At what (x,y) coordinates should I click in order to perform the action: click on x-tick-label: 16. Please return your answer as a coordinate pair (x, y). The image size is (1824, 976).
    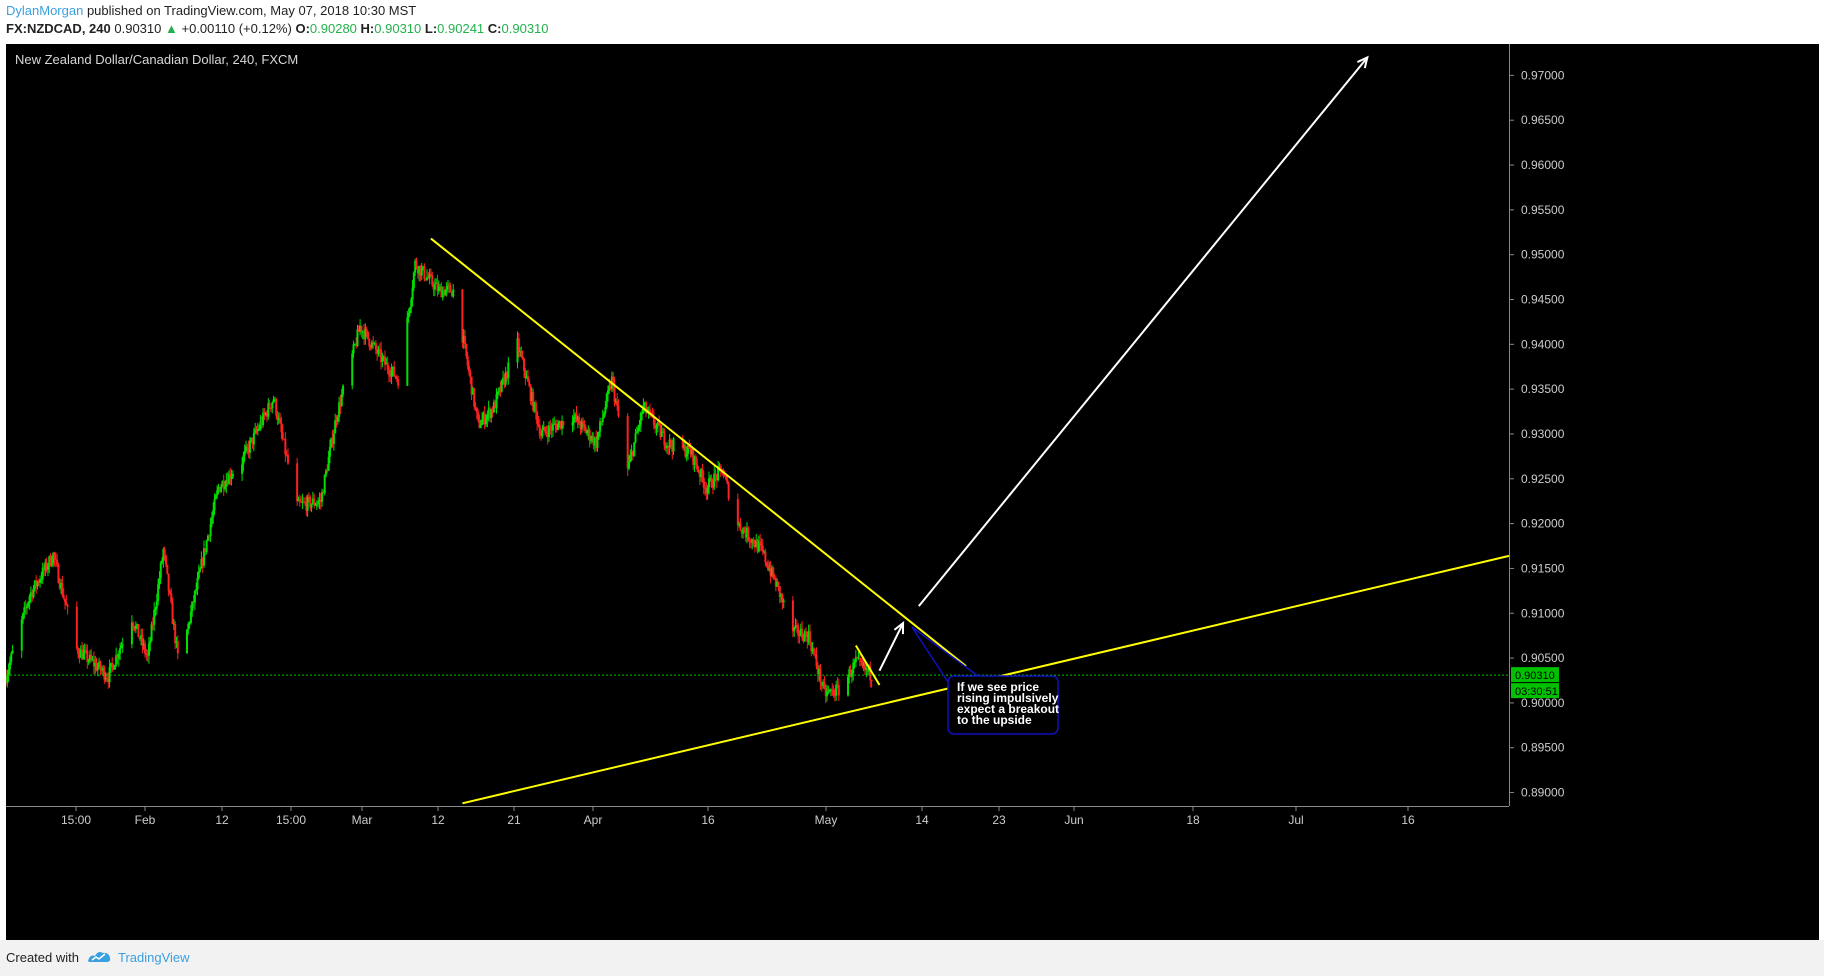
    Looking at the image, I should click on (708, 820).